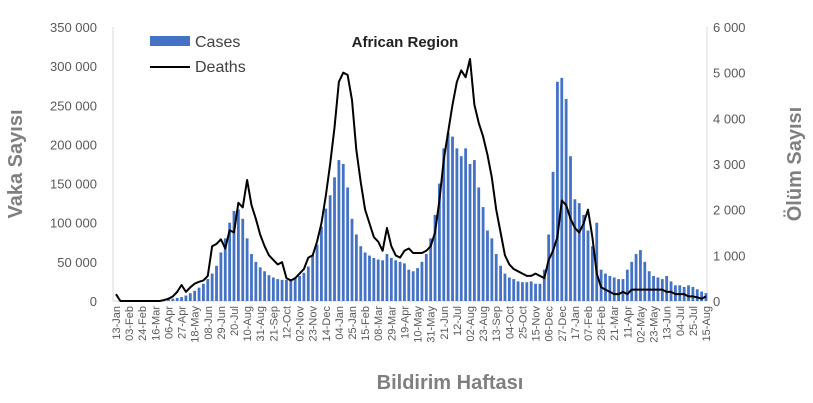 The width and height of the screenshot is (813, 403). Describe the element at coordinates (353, 323) in the screenshot. I see `x-tick-label: 25-Jan` at that location.